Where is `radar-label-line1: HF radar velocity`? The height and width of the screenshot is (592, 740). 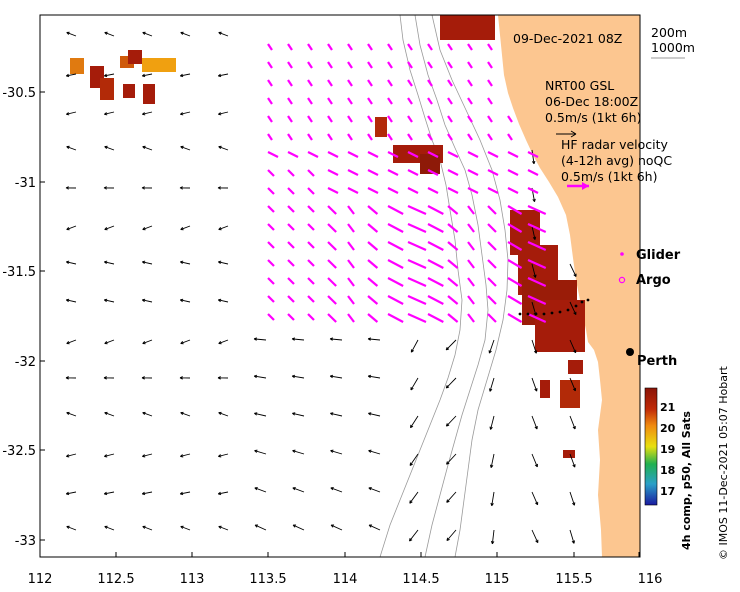 radar-label-line1: HF radar velocity is located at coordinates (615, 144).